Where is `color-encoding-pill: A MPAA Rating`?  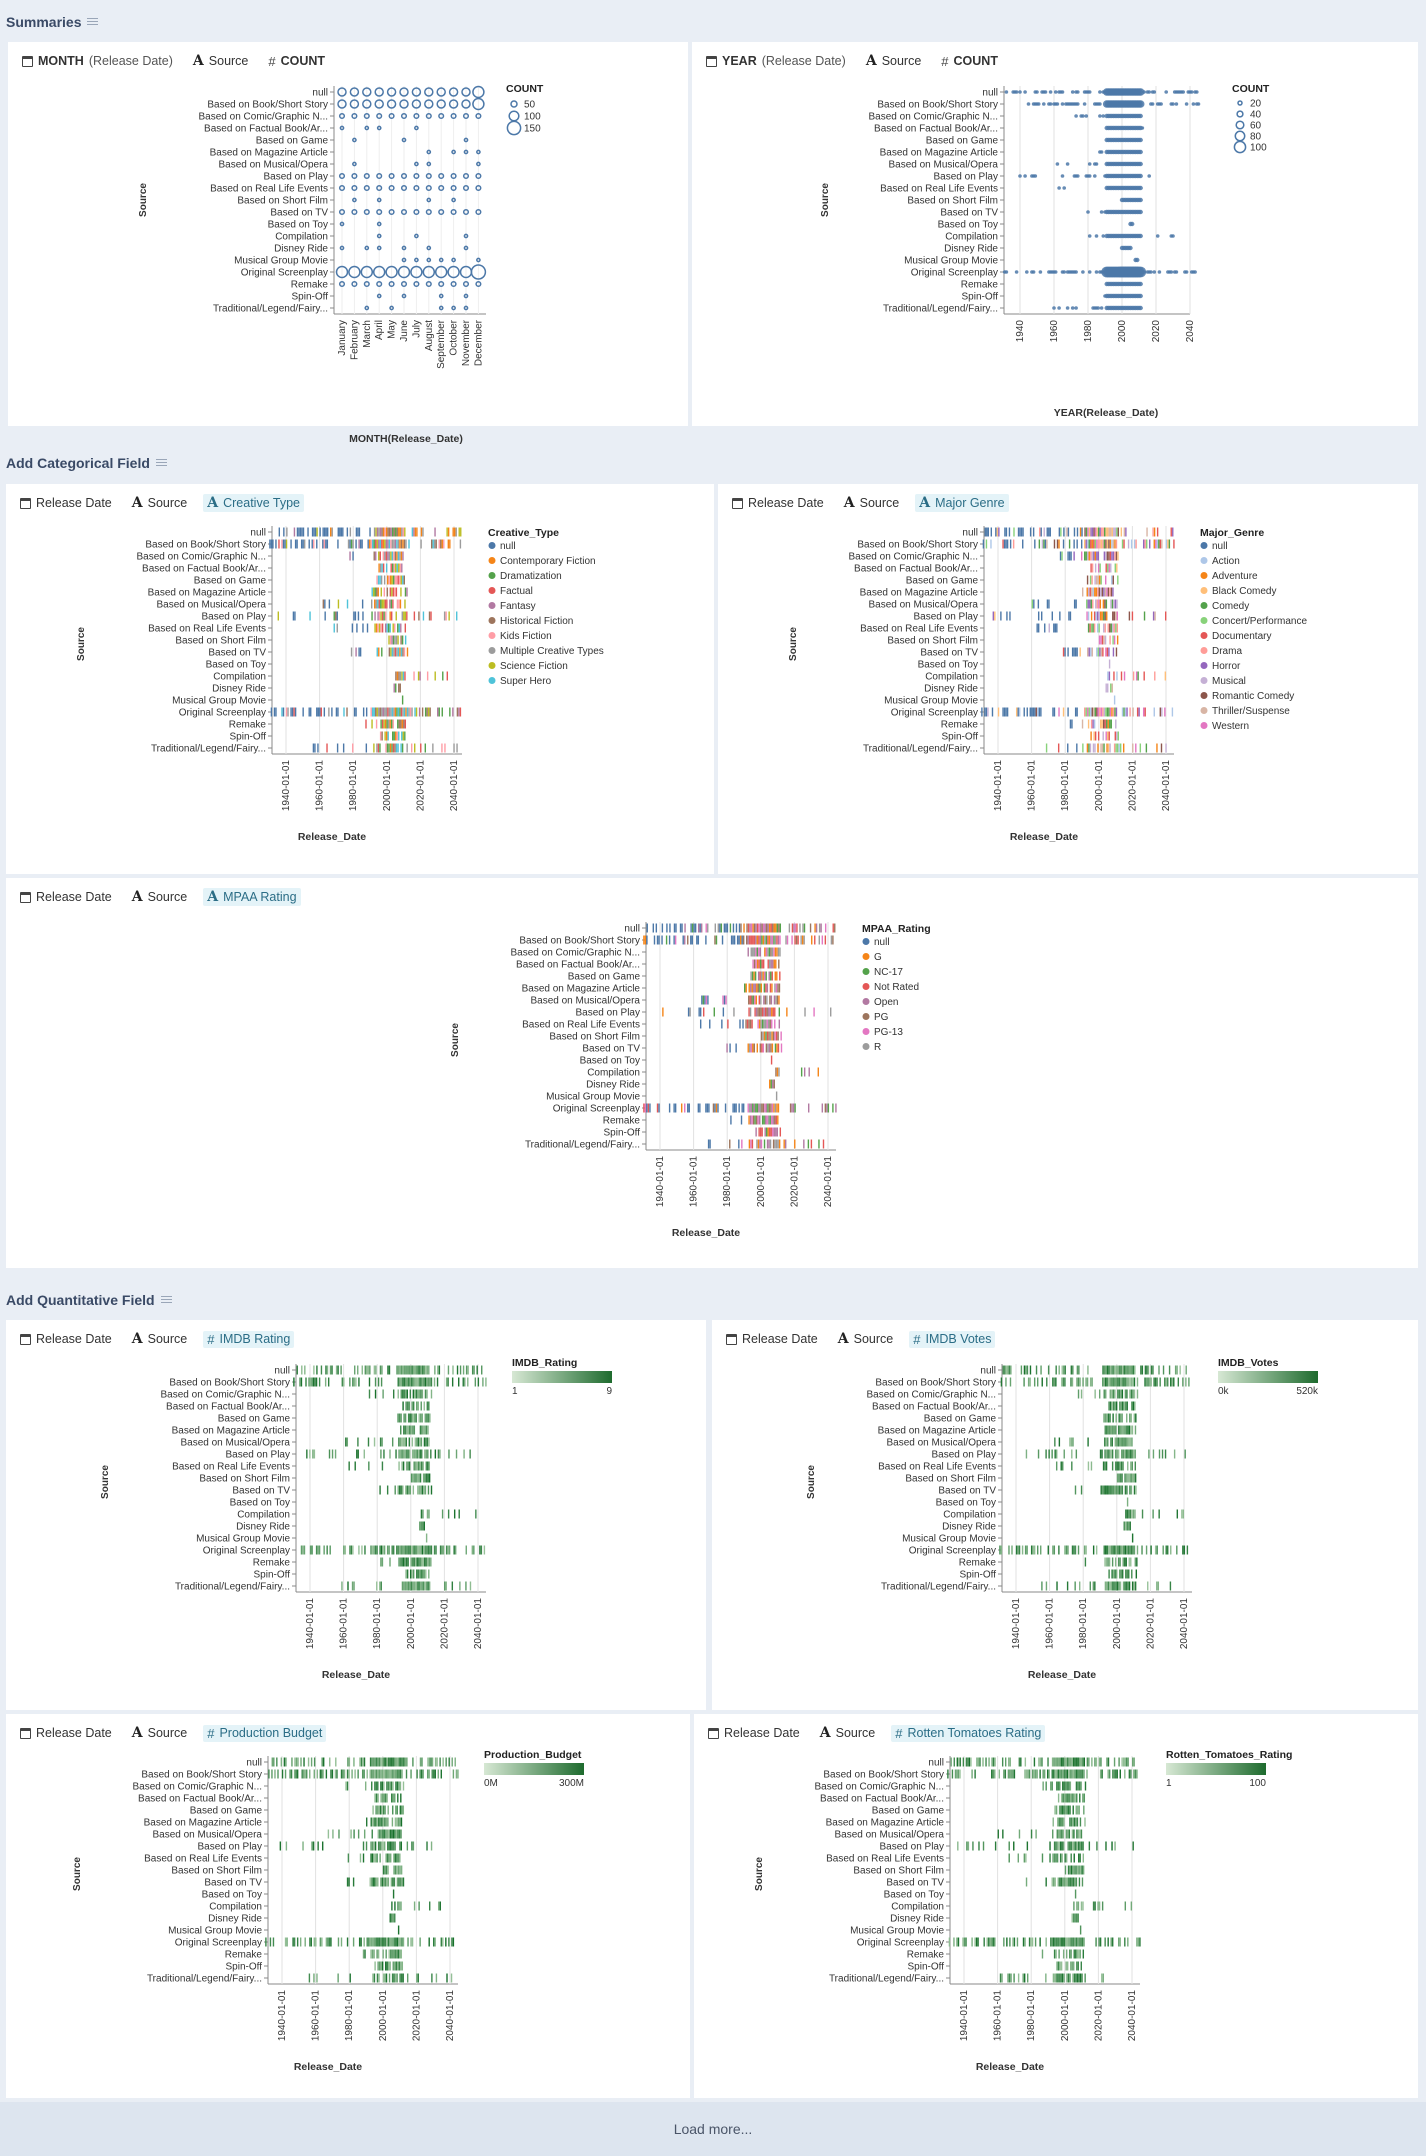
color-encoding-pill: A MPAA Rating is located at coordinates (252, 897).